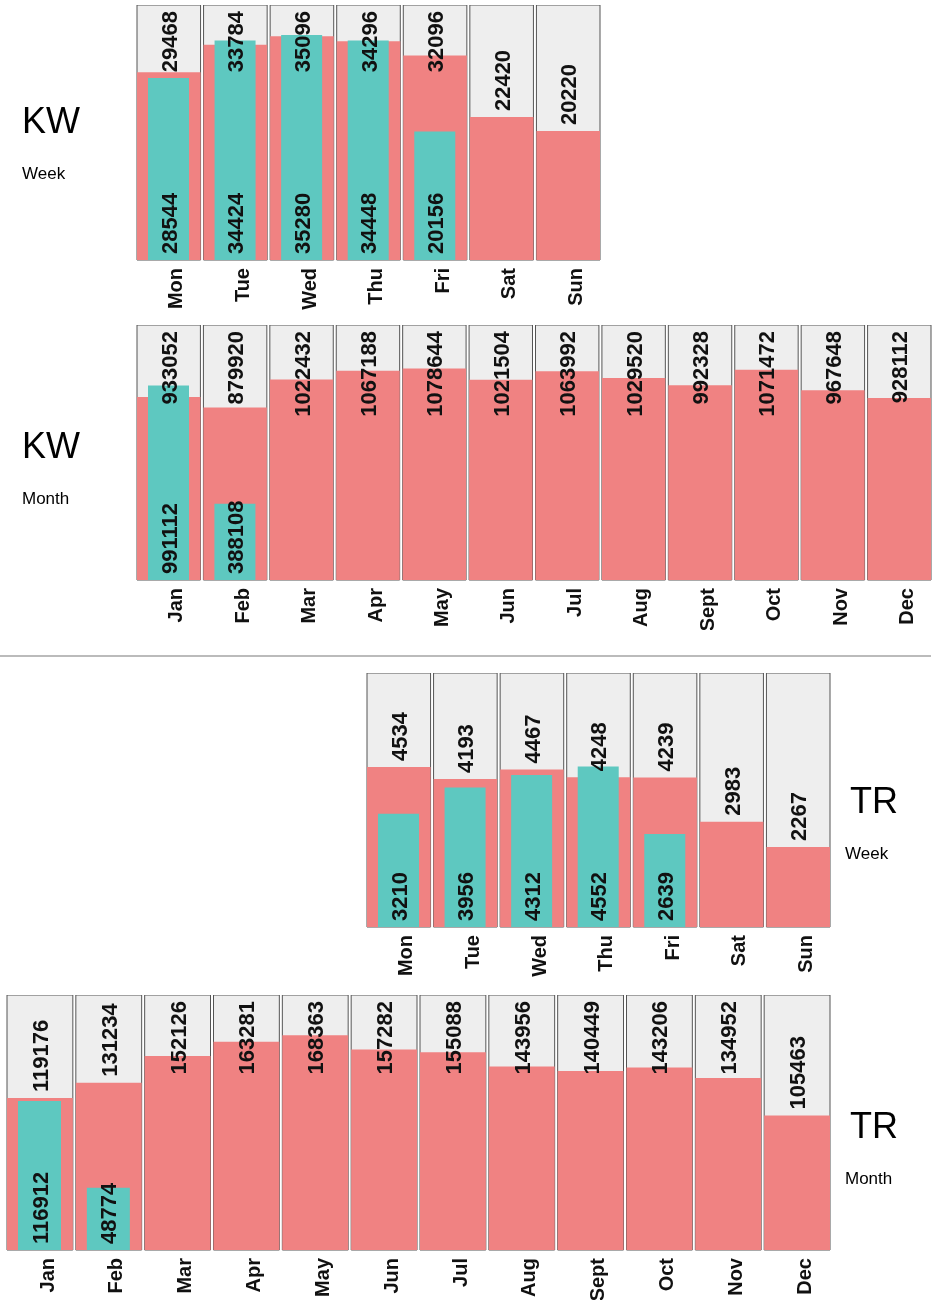 This screenshot has height=1304, width=939. Describe the element at coordinates (665, 896) in the screenshot. I see `data-label: 2639` at that location.